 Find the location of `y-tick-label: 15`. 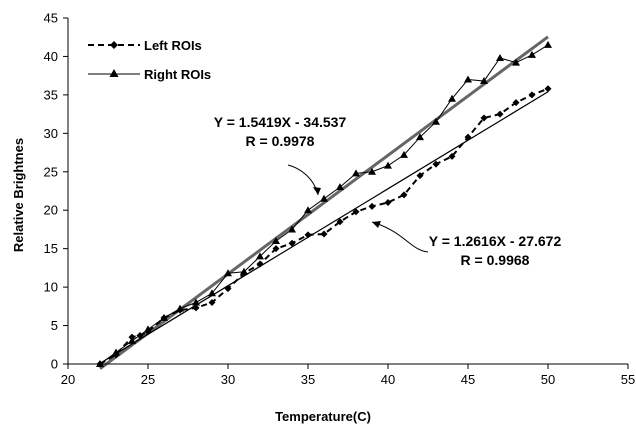

y-tick-label: 15 is located at coordinates (51, 248).